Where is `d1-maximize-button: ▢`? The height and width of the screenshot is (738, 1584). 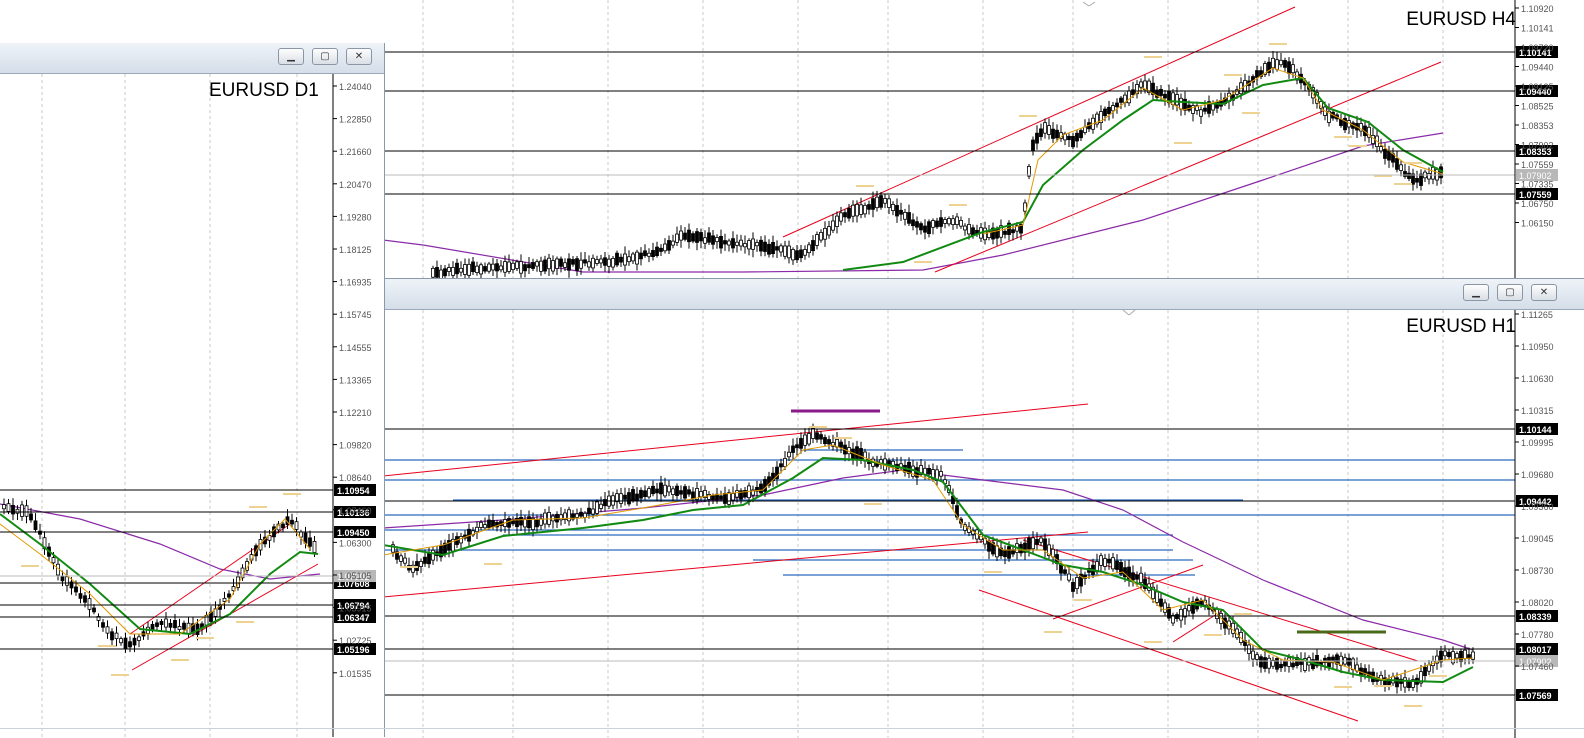 d1-maximize-button: ▢ is located at coordinates (325, 56).